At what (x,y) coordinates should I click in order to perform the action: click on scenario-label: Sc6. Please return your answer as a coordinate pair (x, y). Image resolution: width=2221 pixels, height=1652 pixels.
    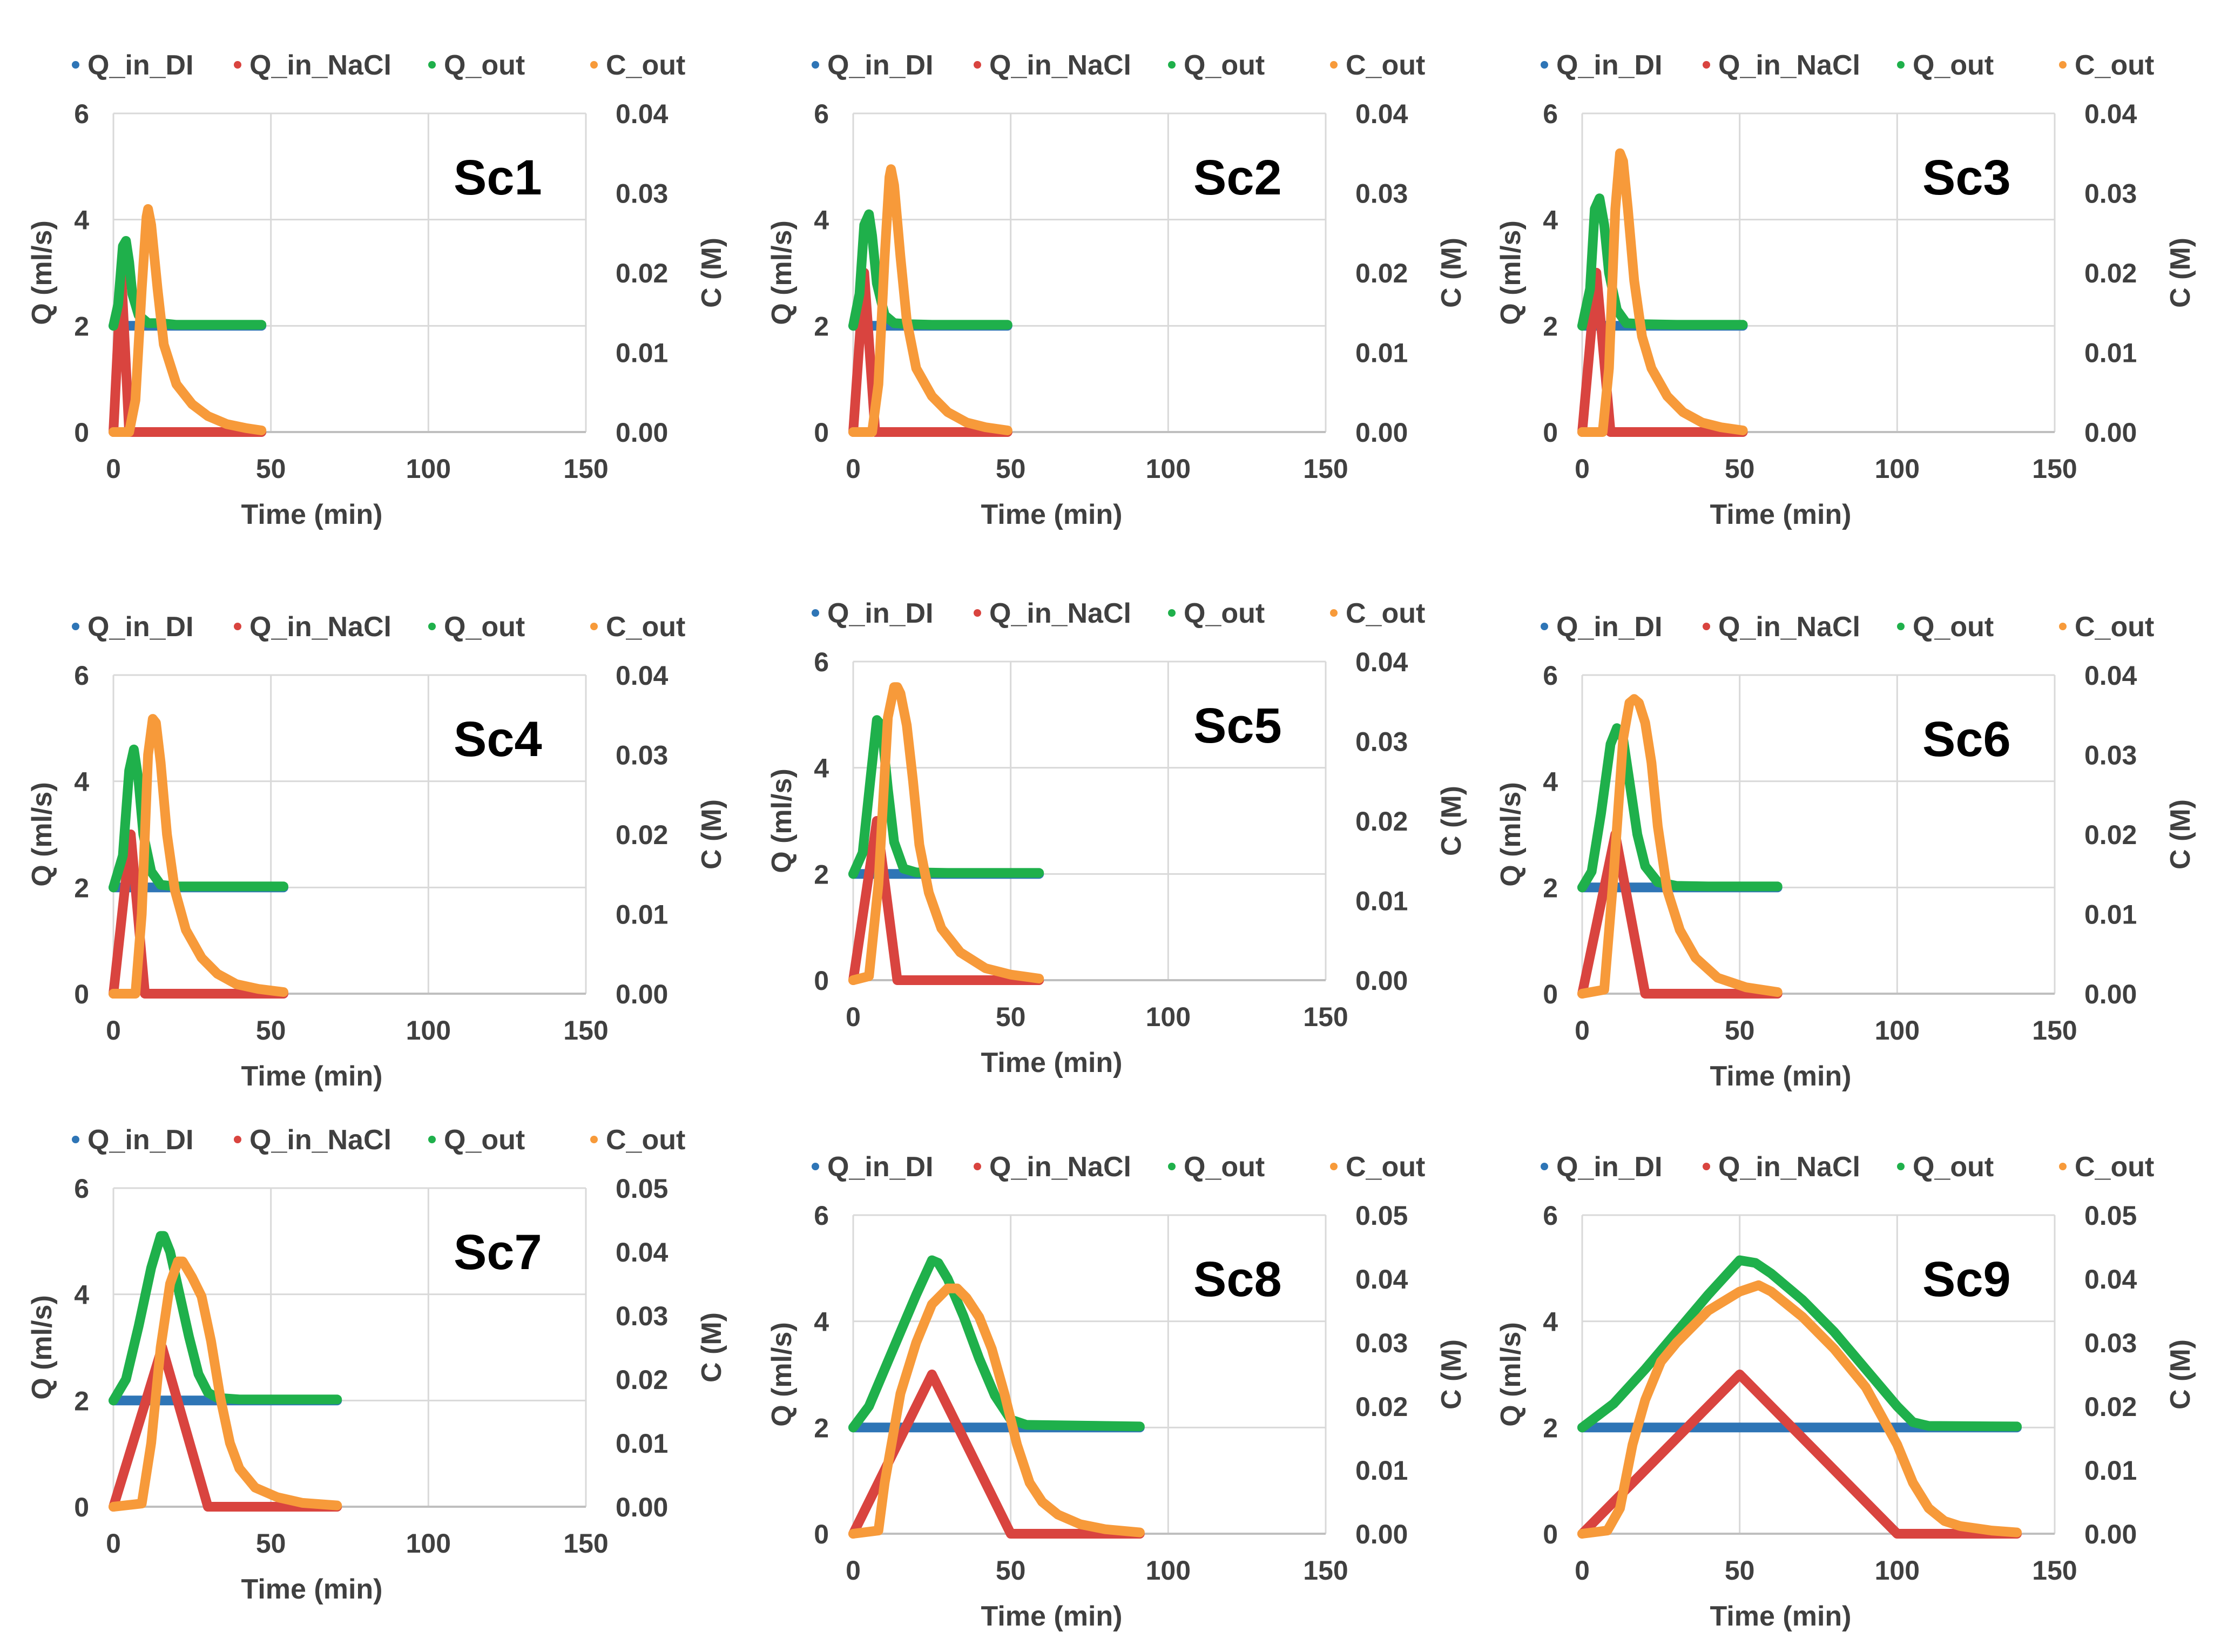
    Looking at the image, I should click on (1966, 740).